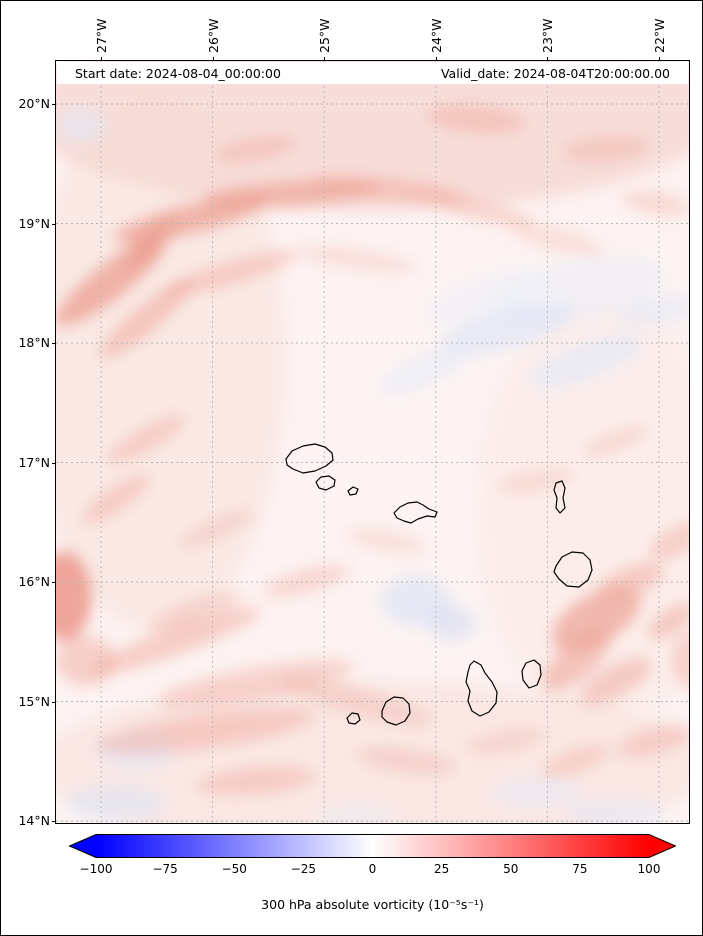 The height and width of the screenshot is (936, 703). I want to click on colorbar, so click(372, 846).